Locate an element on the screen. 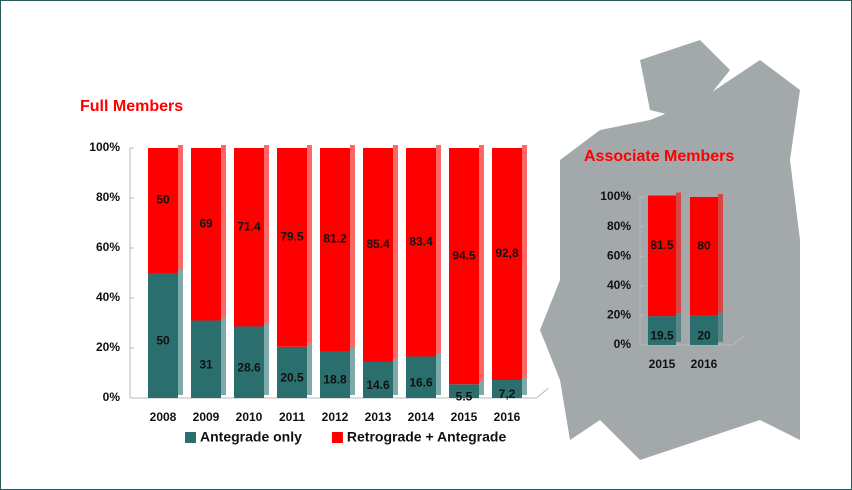 The image size is (852, 490). x-tick-label: 2008 is located at coordinates (163, 417).